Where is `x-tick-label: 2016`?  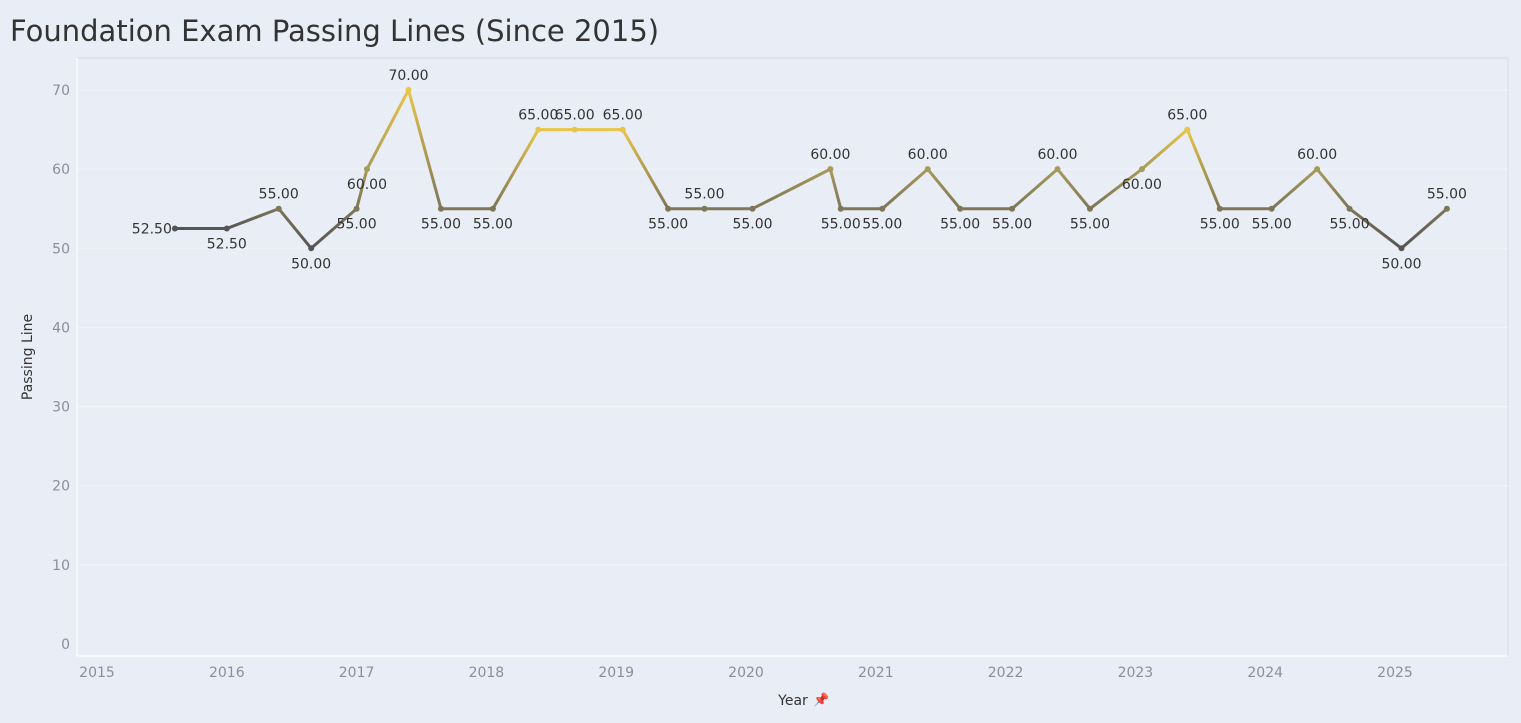 x-tick-label: 2016 is located at coordinates (227, 673).